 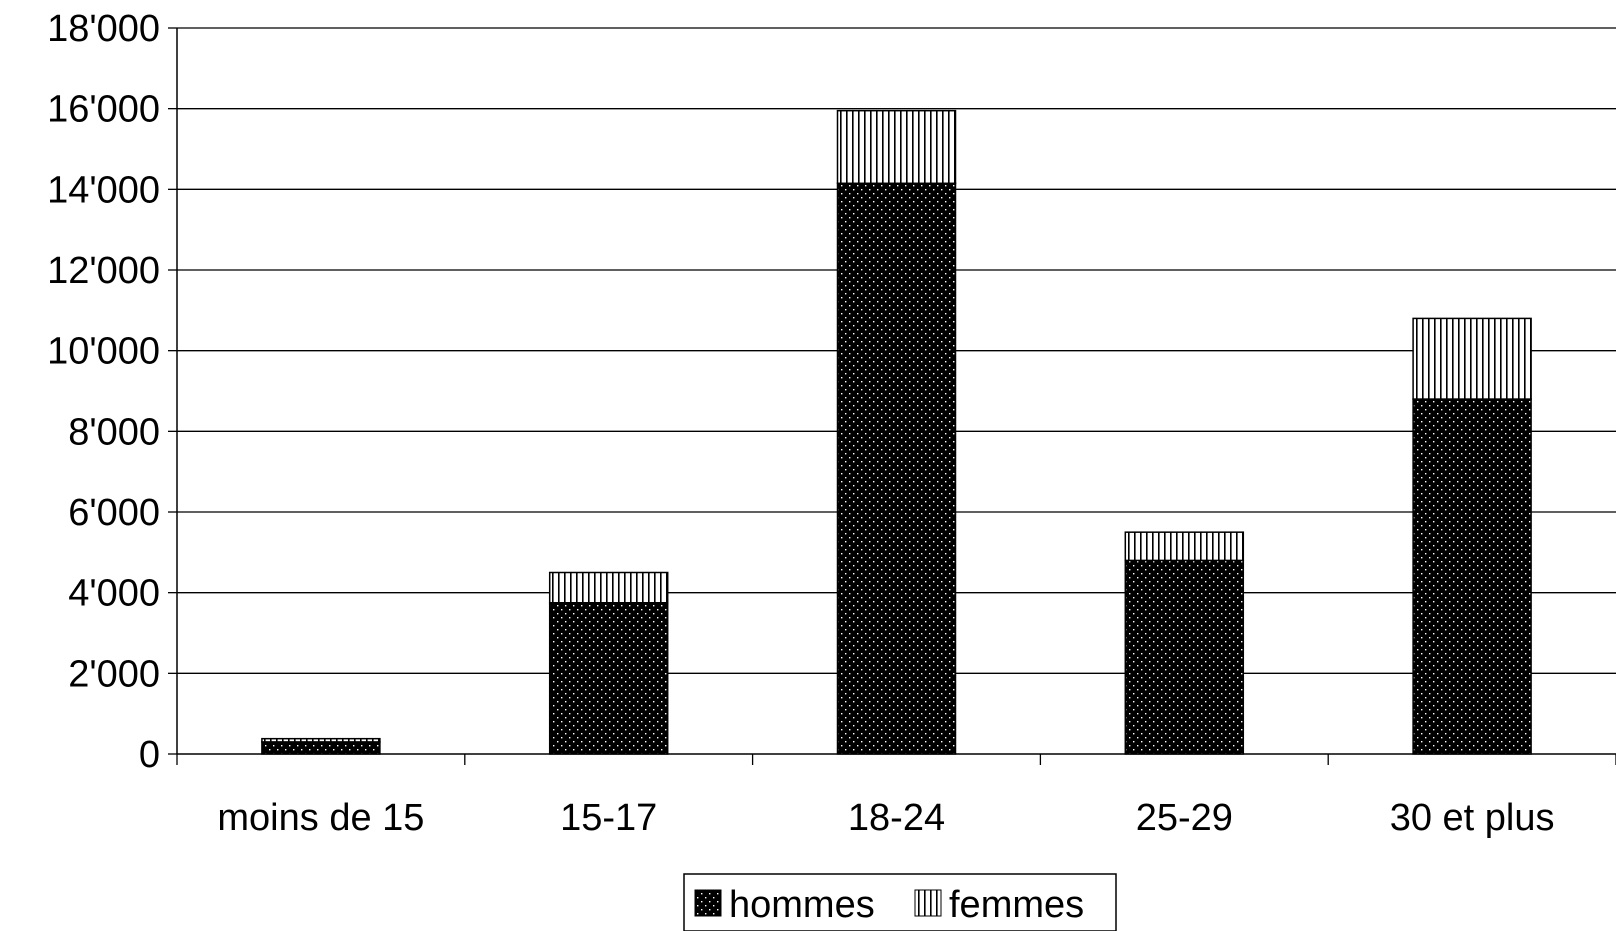 What do you see at coordinates (114, 674) in the screenshot?
I see `y-tick-label: 2'000` at bounding box center [114, 674].